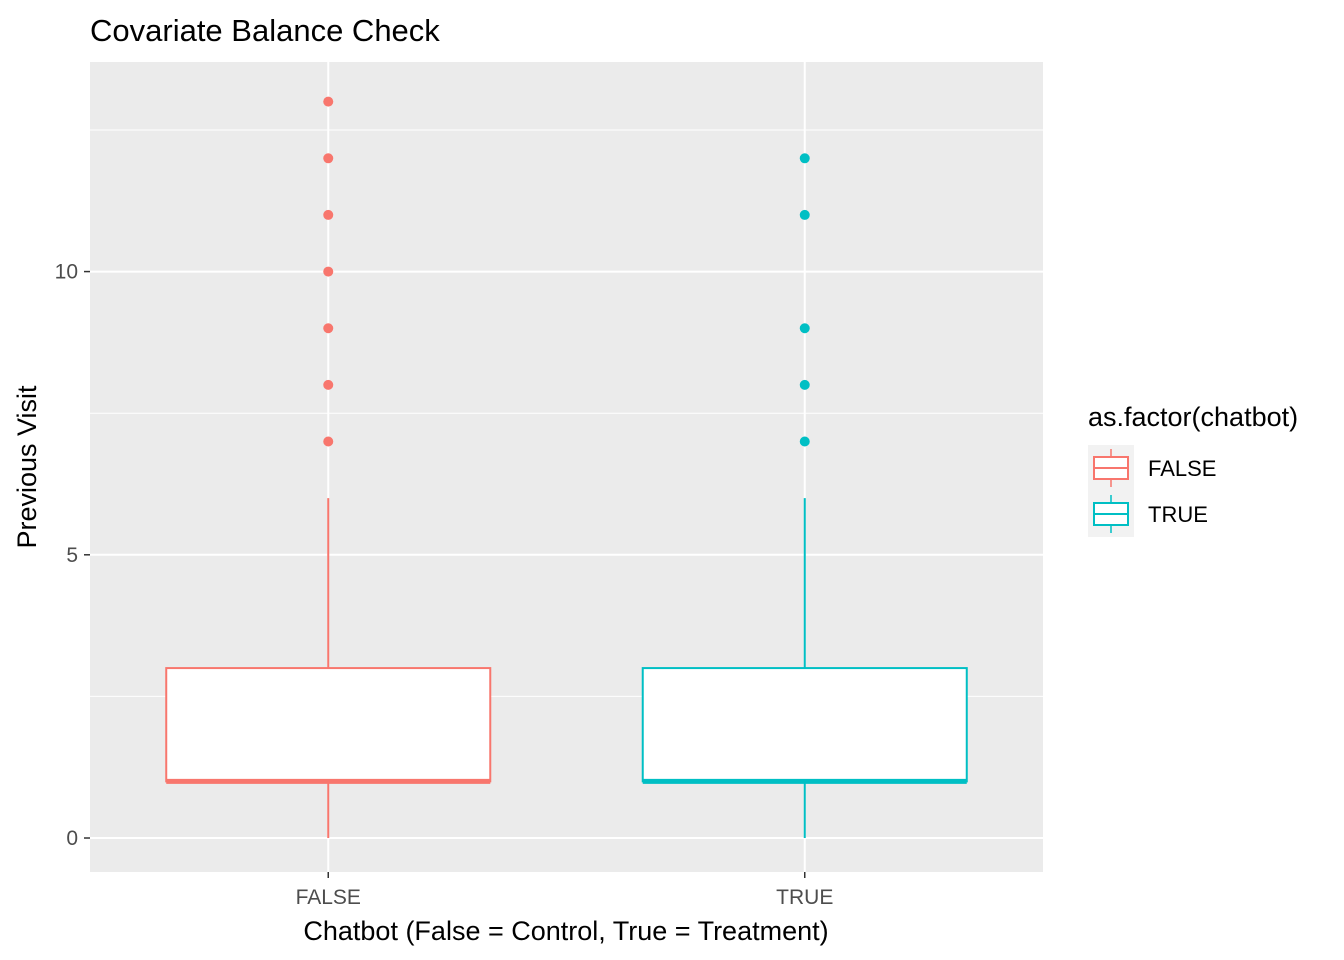 The width and height of the screenshot is (1344, 960). I want to click on x-tick-label: FALSE, so click(328, 897).